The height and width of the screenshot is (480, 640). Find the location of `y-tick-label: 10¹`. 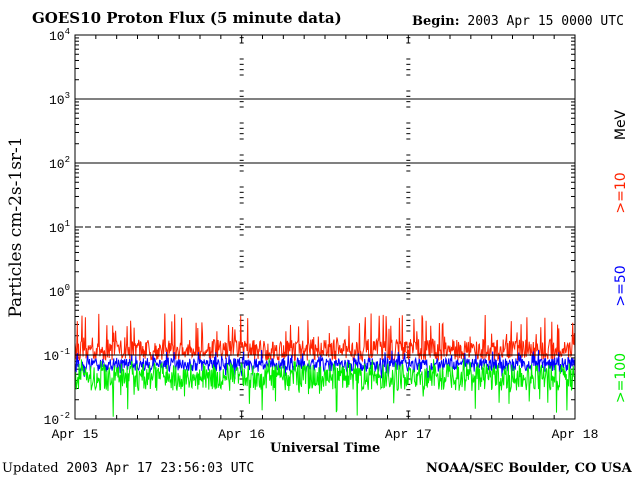

y-tick-label: 10¹ is located at coordinates (59, 227).